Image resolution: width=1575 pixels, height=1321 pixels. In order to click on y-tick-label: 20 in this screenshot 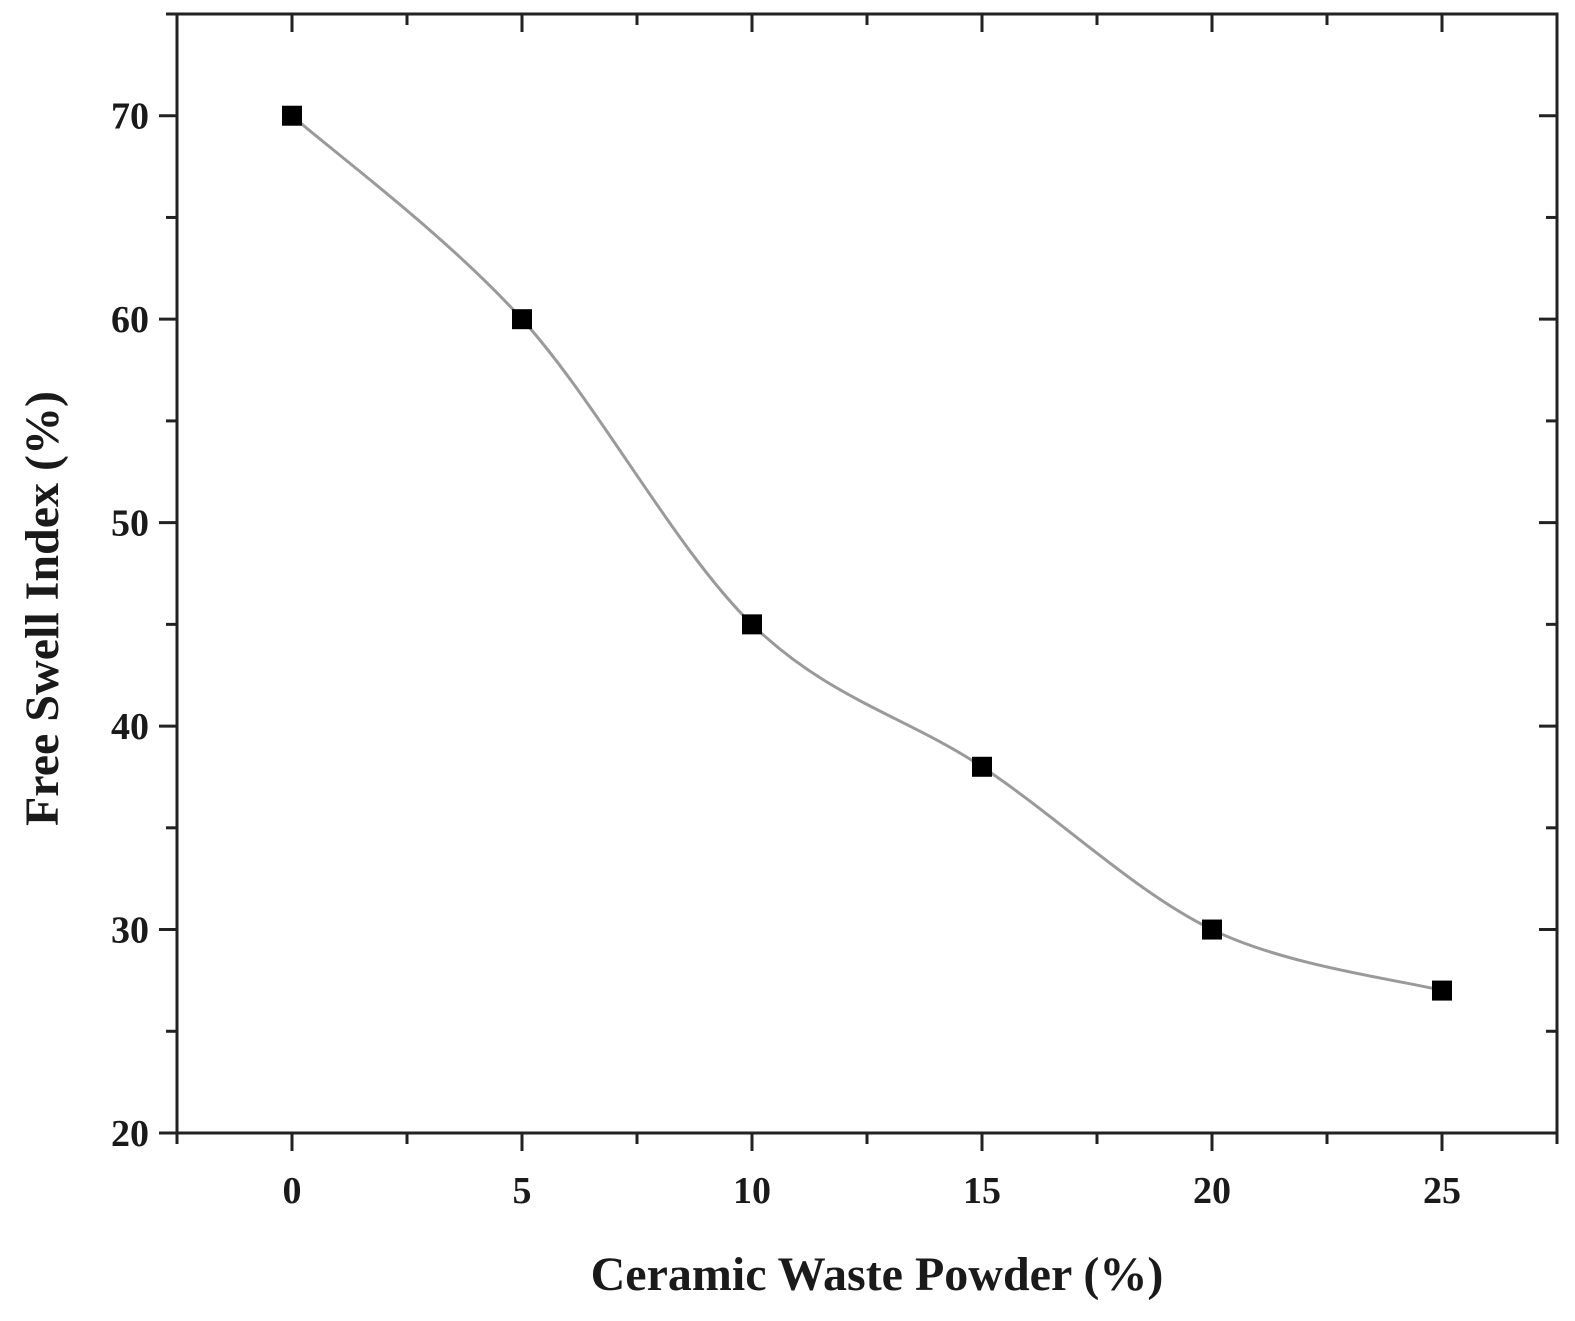, I will do `click(130, 1134)`.